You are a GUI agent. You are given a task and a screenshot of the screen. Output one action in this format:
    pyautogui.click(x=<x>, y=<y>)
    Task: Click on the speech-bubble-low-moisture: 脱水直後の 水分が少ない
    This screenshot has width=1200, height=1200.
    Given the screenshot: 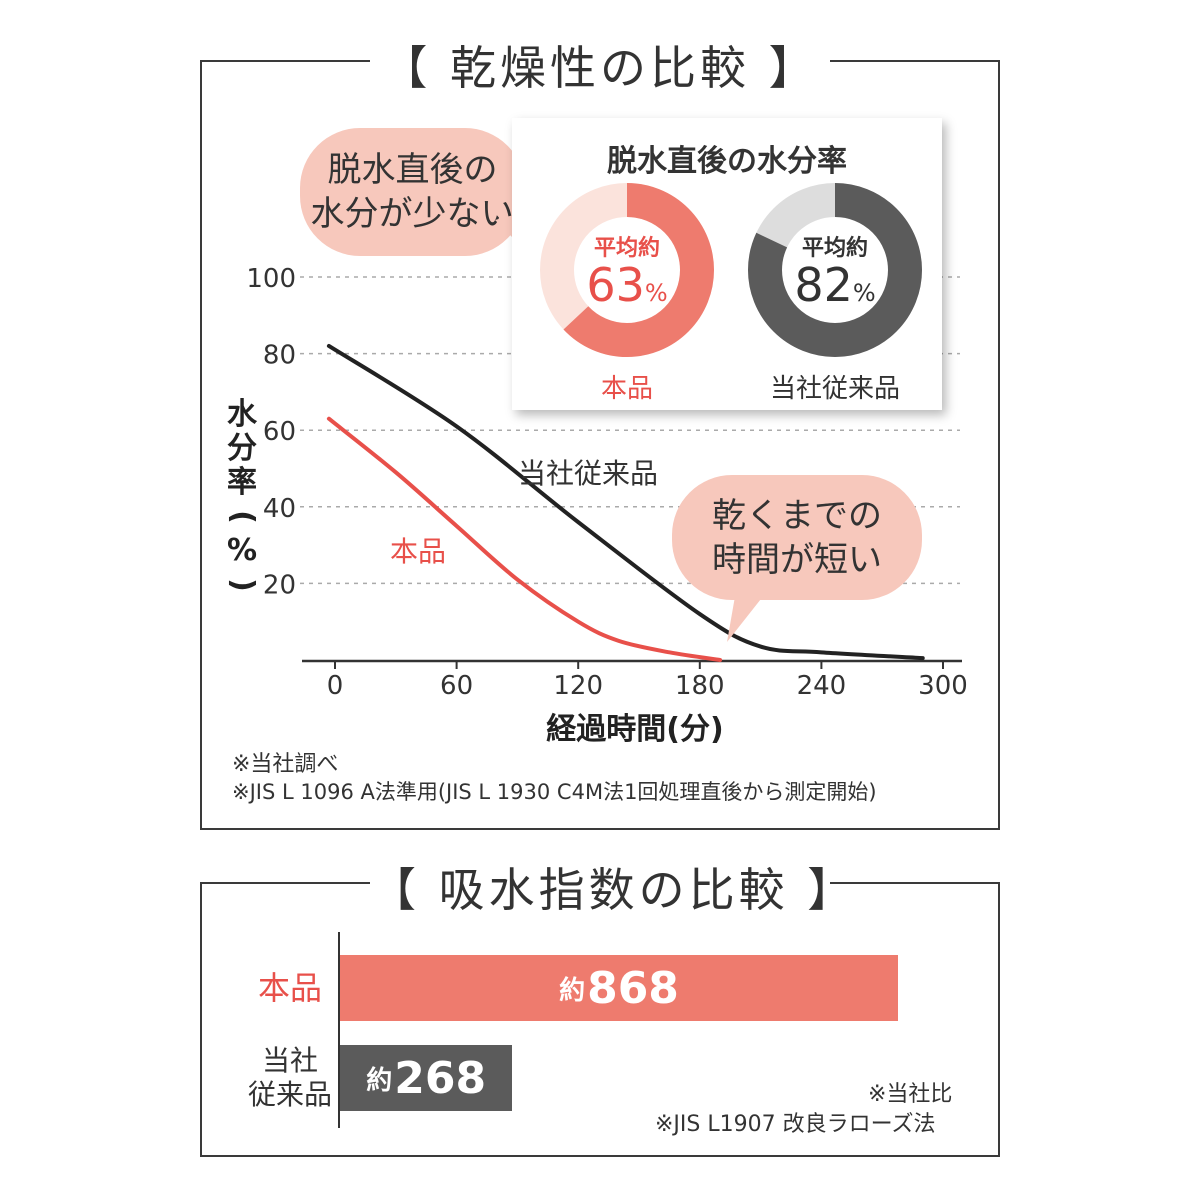 What is the action you would take?
    pyautogui.click(x=412, y=192)
    